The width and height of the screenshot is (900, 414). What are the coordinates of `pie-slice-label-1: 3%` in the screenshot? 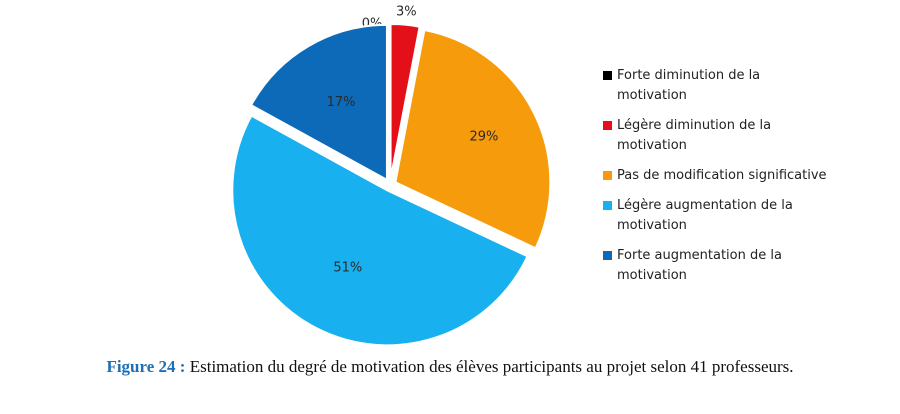 It's located at (406, 12).